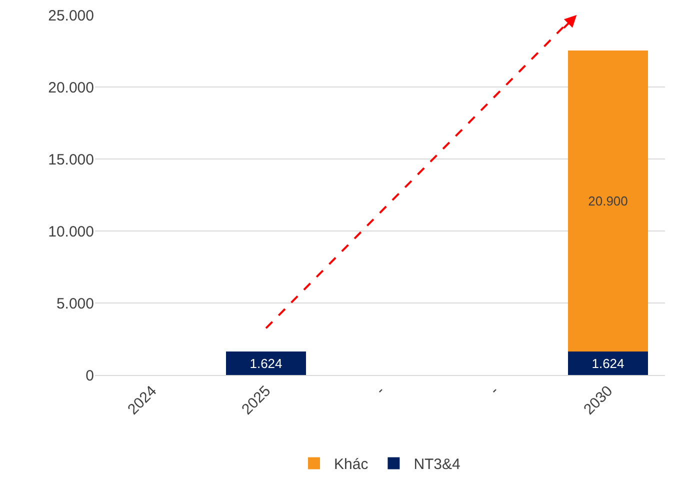 The height and width of the screenshot is (488, 673). I want to click on y-tick-label: 15.000, so click(71, 159).